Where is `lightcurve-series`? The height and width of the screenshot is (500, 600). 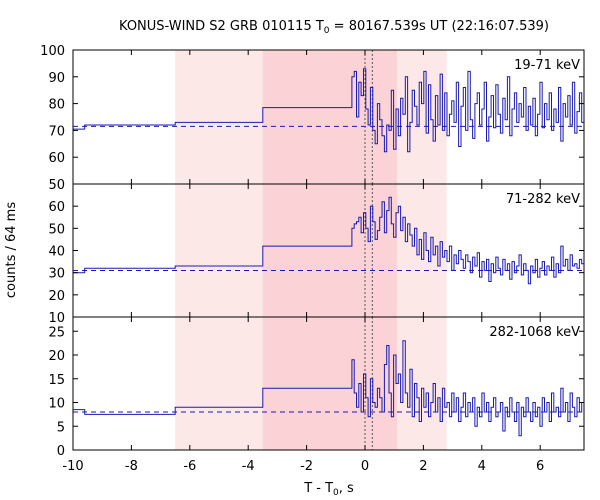 lightcurve-series is located at coordinates (328, 110).